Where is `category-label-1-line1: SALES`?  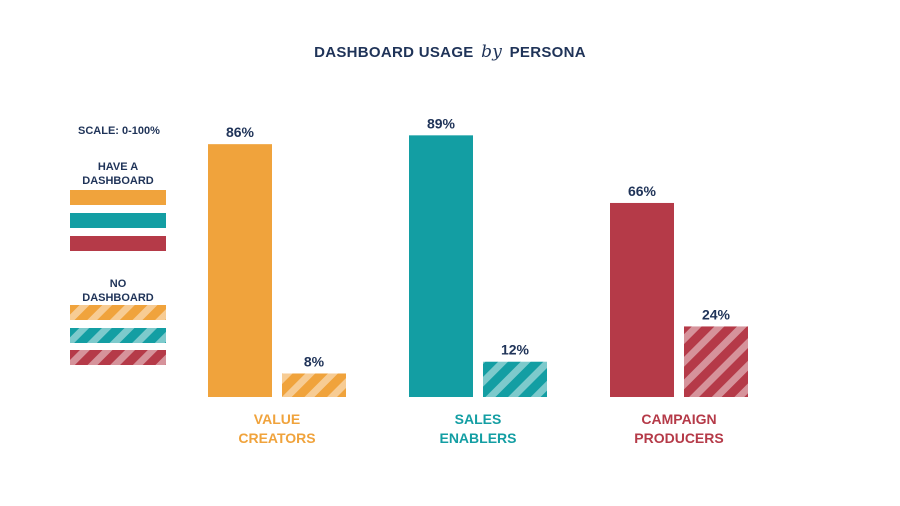 category-label-1-line1: SALES is located at coordinates (478, 419).